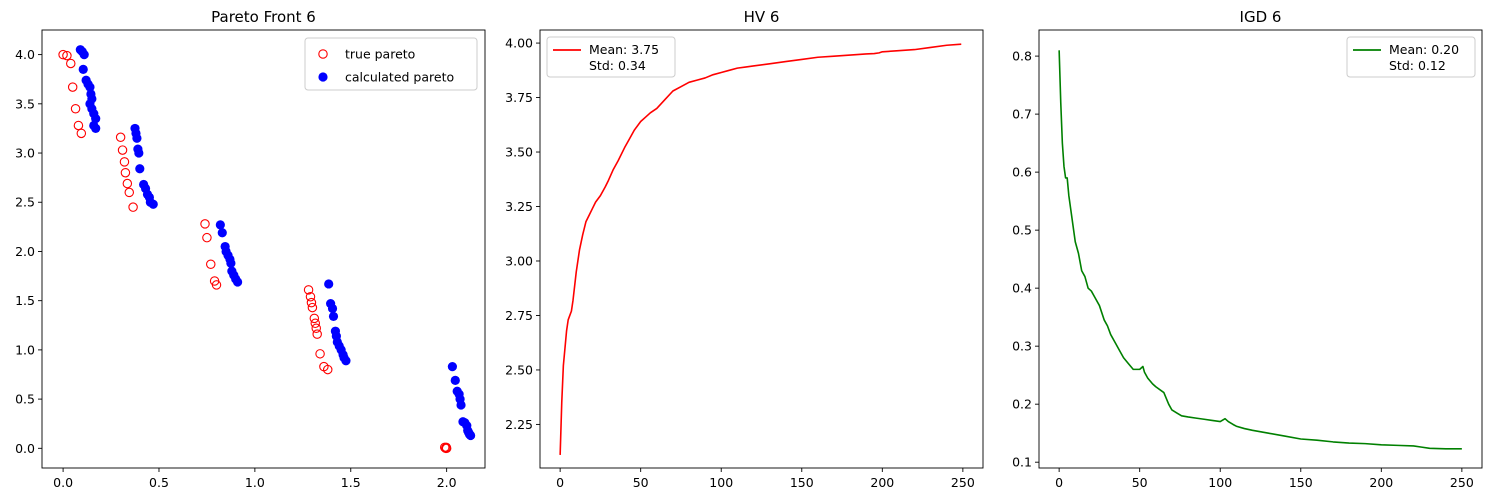 The height and width of the screenshot is (502, 1489). I want to click on x-tick-label: 1.5, so click(351, 482).